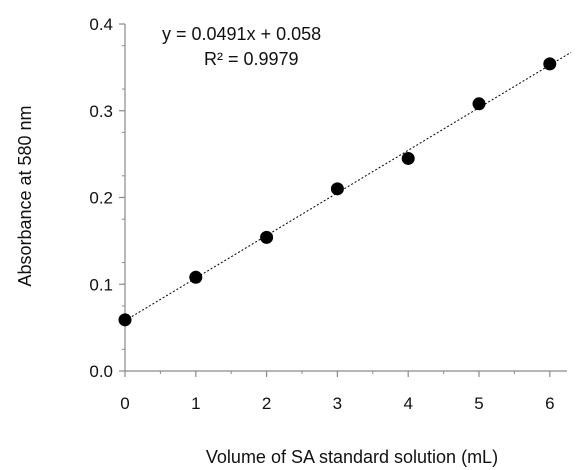  What do you see at coordinates (101, 198) in the screenshot?
I see `y-tick-label: 0.2` at bounding box center [101, 198].